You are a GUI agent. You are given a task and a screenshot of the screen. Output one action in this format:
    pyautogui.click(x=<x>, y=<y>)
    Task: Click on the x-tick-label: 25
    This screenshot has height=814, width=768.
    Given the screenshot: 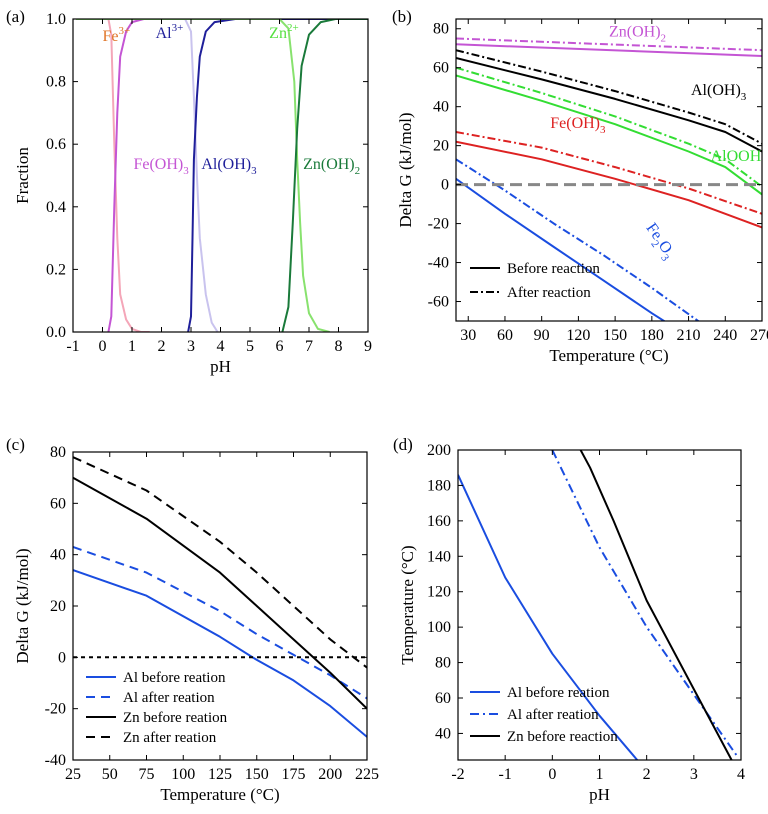 What is the action you would take?
    pyautogui.click(x=73, y=774)
    